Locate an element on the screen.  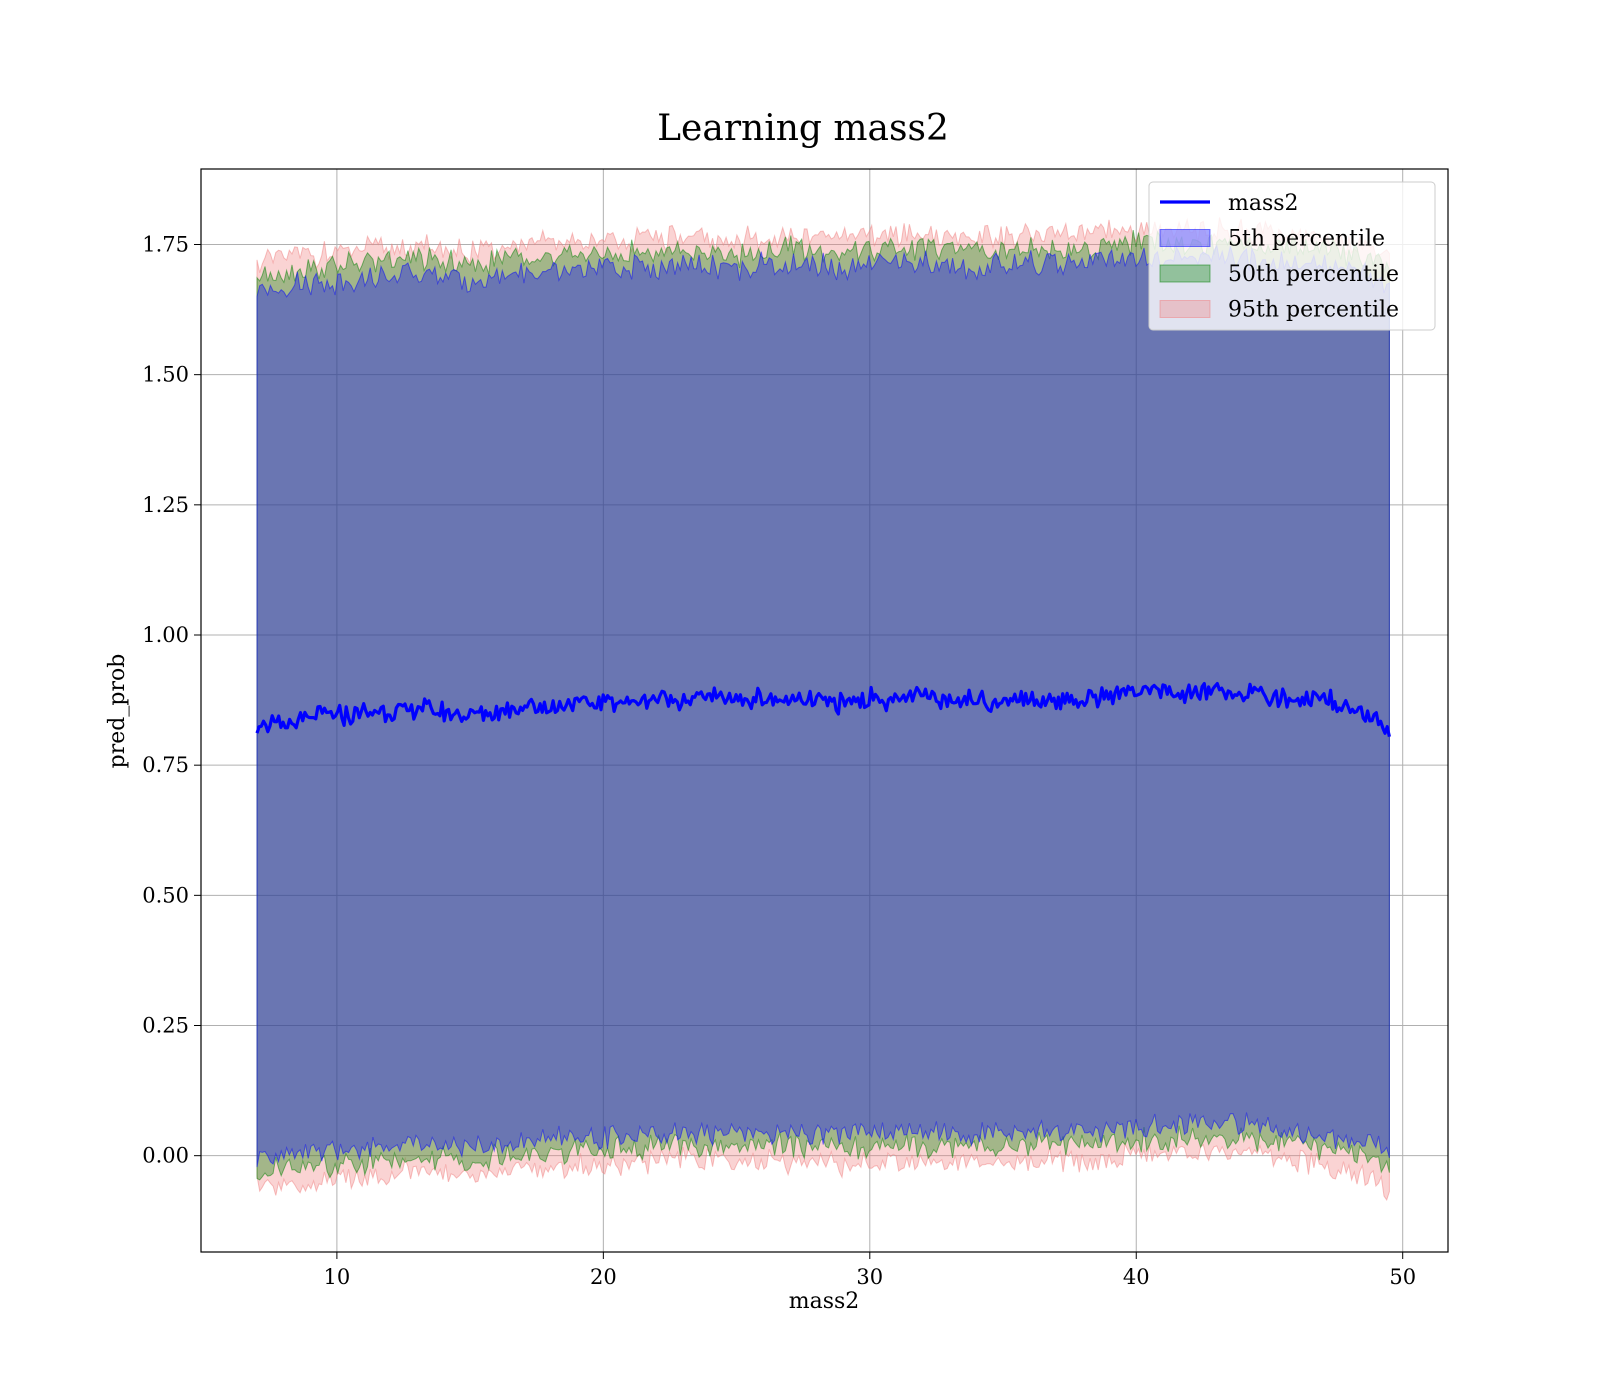
y-tick-label-1.75: 1.75 is located at coordinates (165, 244).